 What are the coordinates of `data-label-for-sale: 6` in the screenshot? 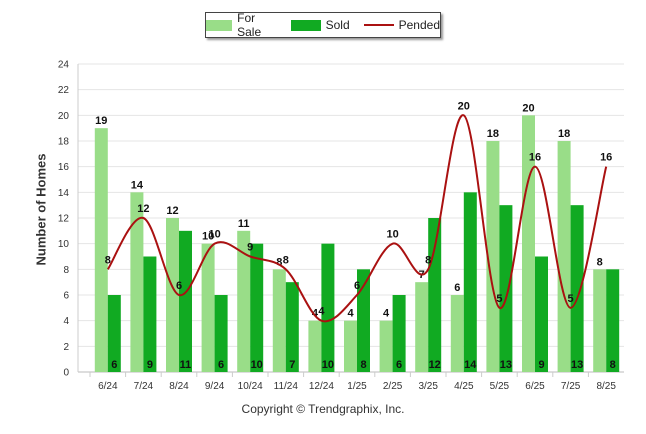 It's located at (457, 288).